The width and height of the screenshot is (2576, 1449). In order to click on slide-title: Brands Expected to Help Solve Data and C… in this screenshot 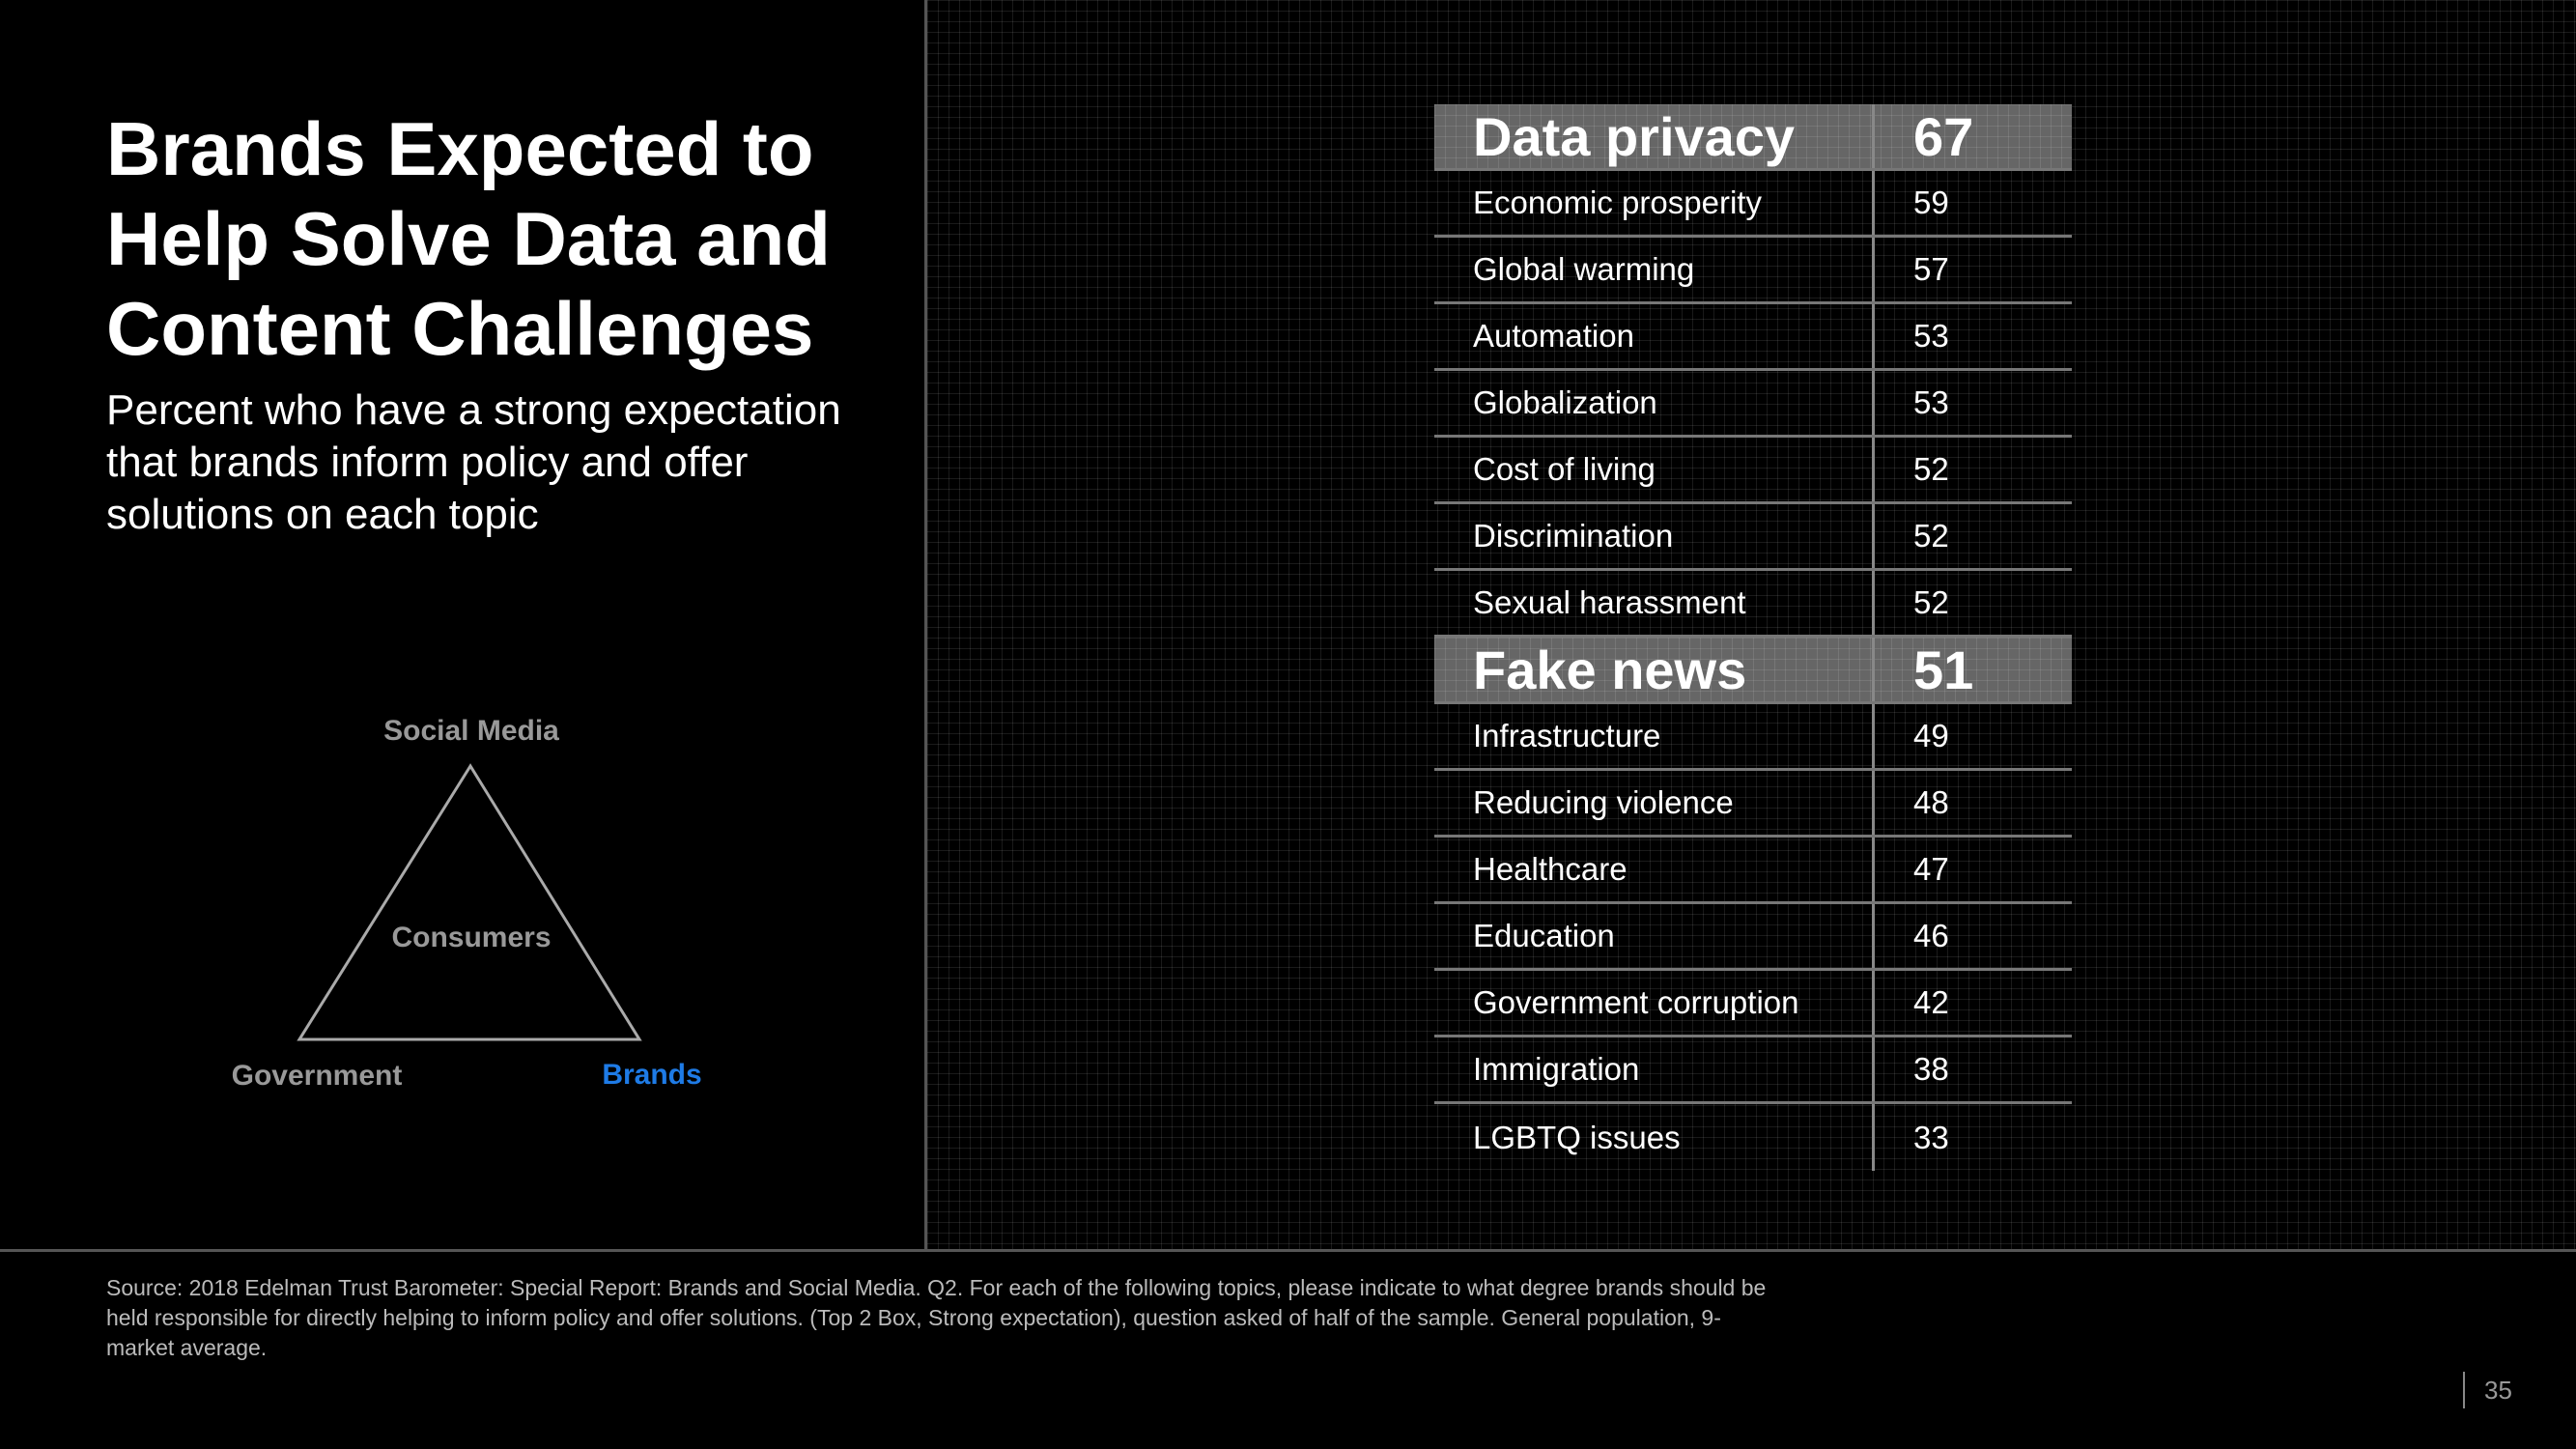, I will do `click(468, 238)`.